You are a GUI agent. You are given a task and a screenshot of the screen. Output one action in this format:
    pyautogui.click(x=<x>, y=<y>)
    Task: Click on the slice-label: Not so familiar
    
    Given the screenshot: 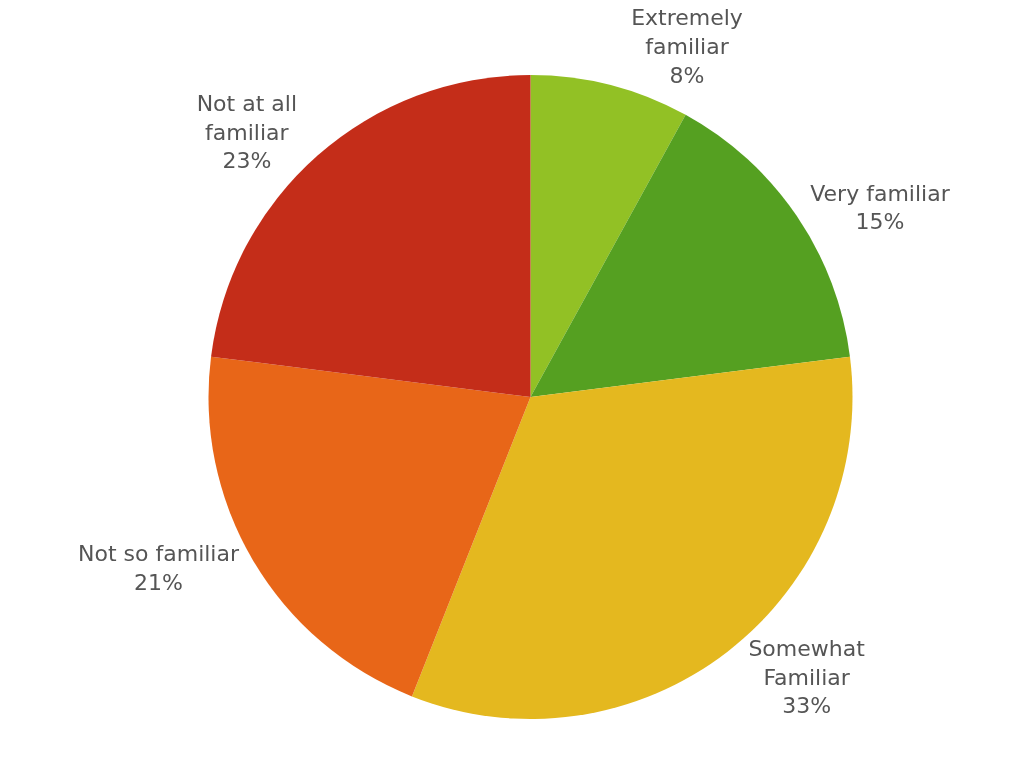 What is the action you would take?
    pyautogui.click(x=159, y=554)
    